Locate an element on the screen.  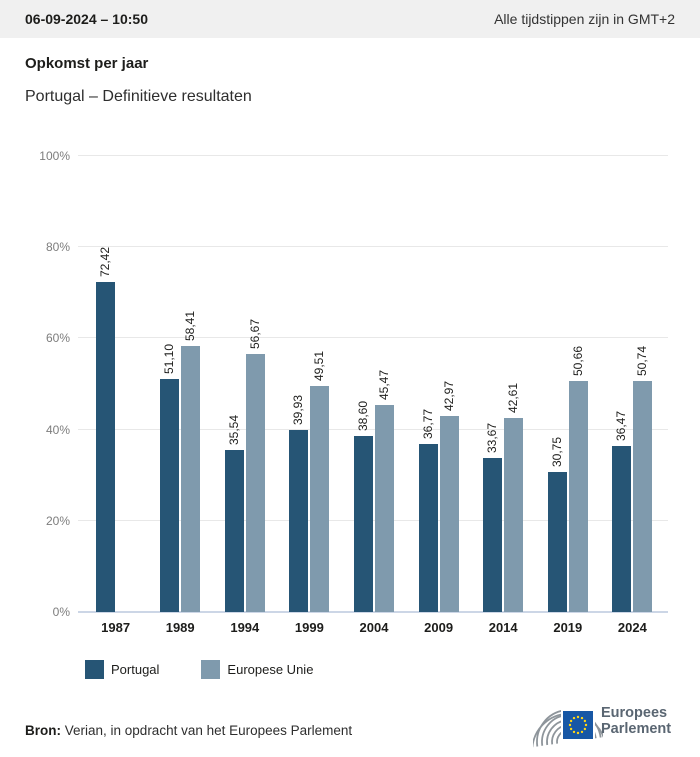
bar-value-label-portugal-2009: 36,77 is located at coordinates (427, 424).